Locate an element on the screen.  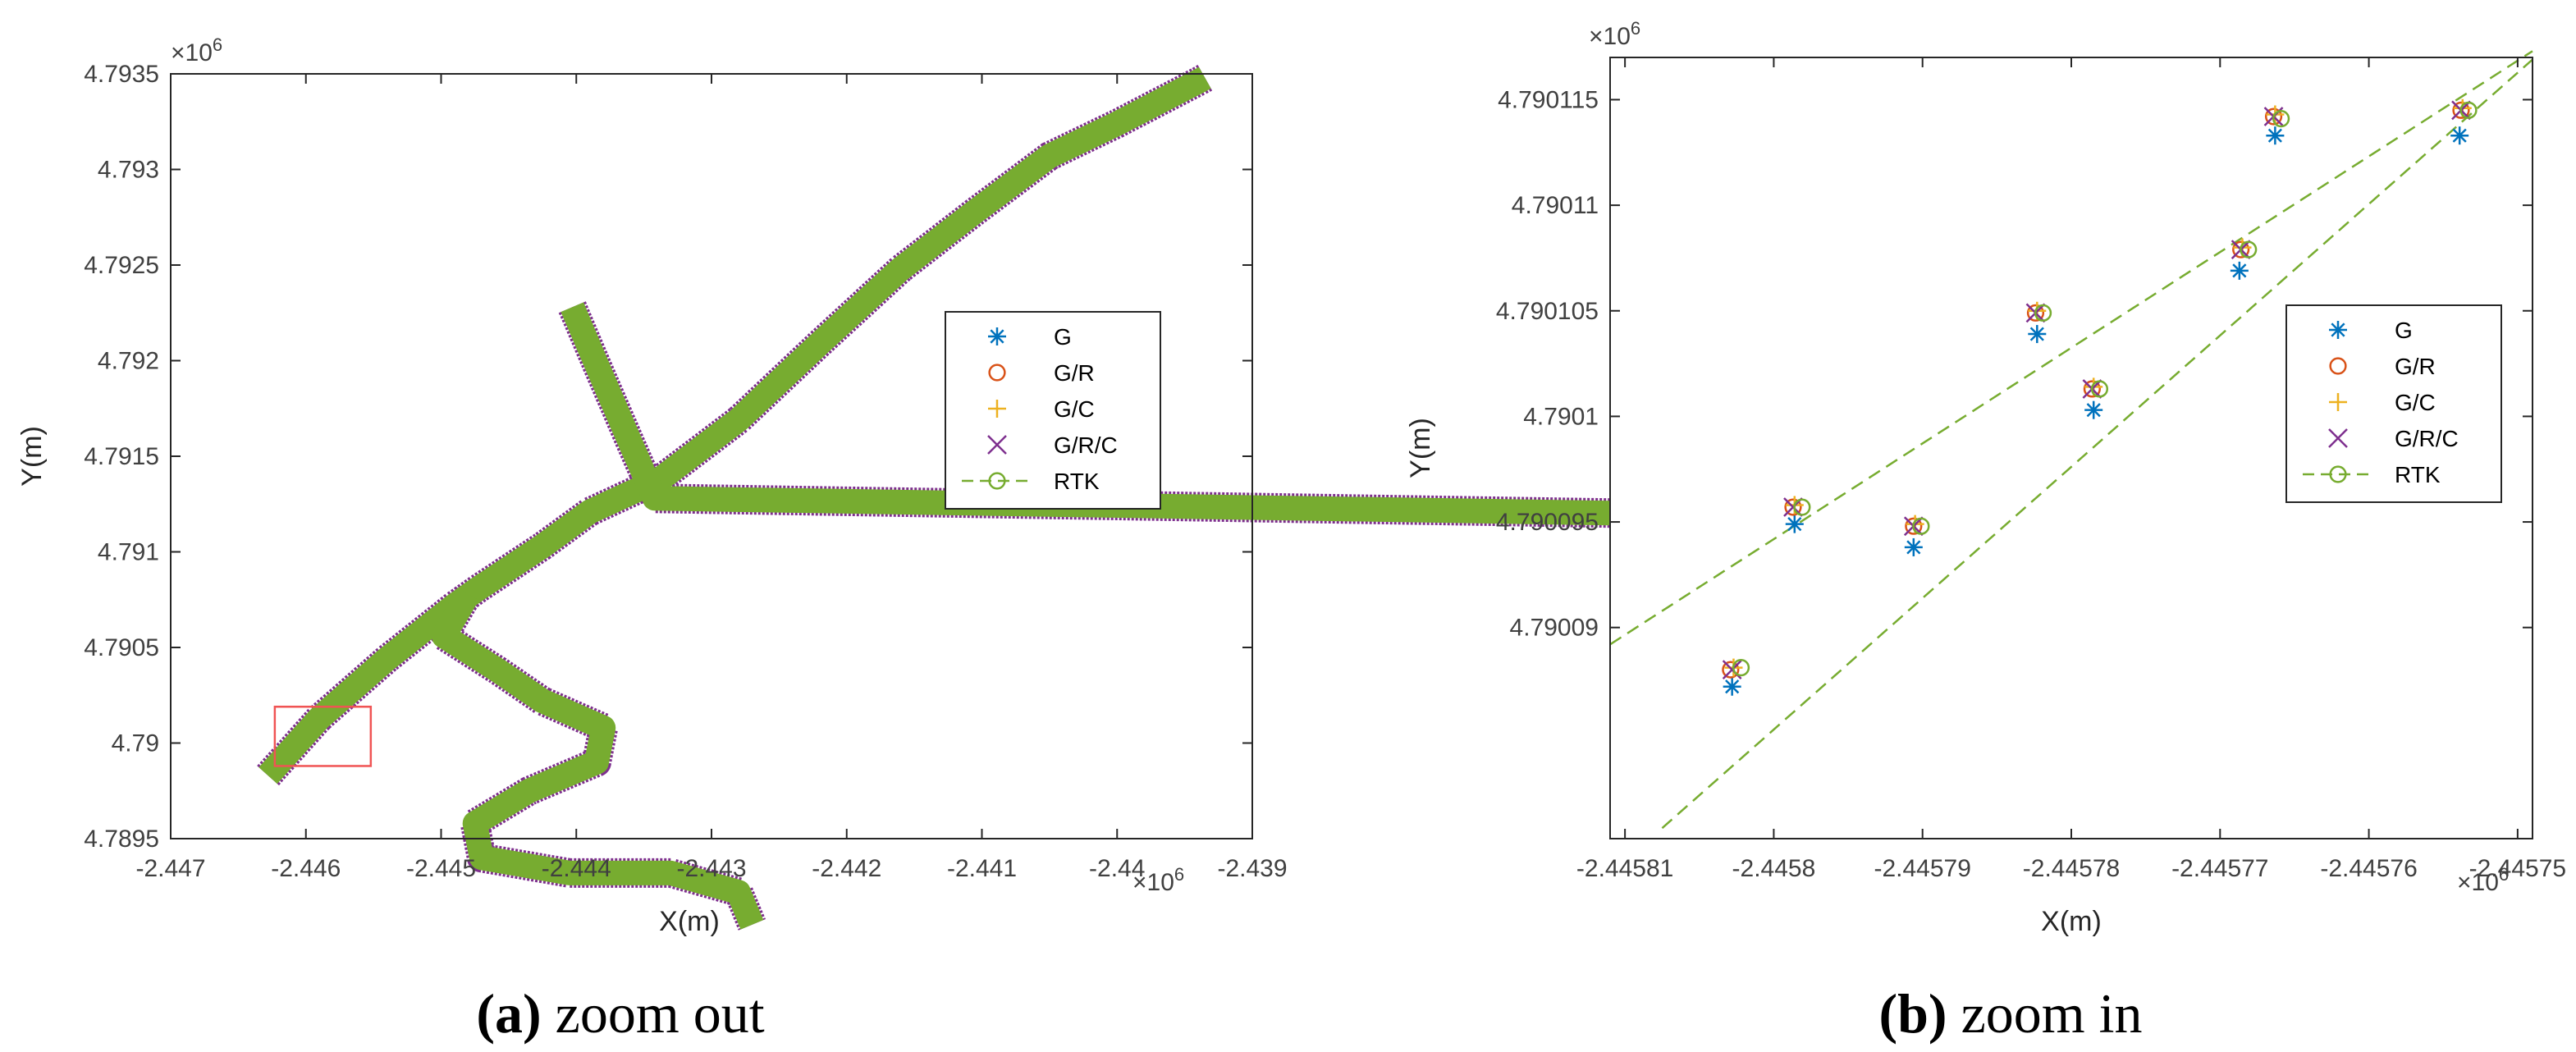
panel-a-y-tick-label: 4.7935 is located at coordinates (121, 74).